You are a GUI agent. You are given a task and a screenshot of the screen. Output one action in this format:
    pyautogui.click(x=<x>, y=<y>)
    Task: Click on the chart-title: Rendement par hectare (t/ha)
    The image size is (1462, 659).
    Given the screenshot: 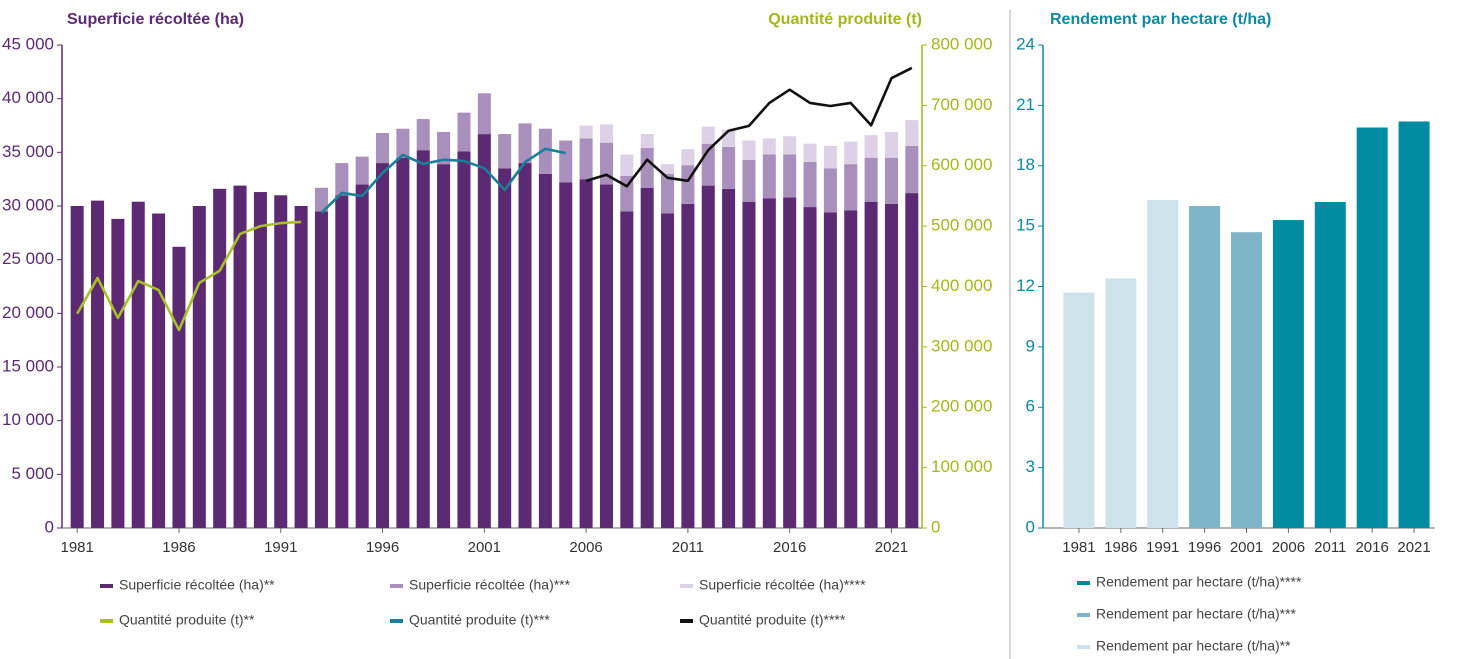 What is the action you would take?
    pyautogui.click(x=1160, y=19)
    